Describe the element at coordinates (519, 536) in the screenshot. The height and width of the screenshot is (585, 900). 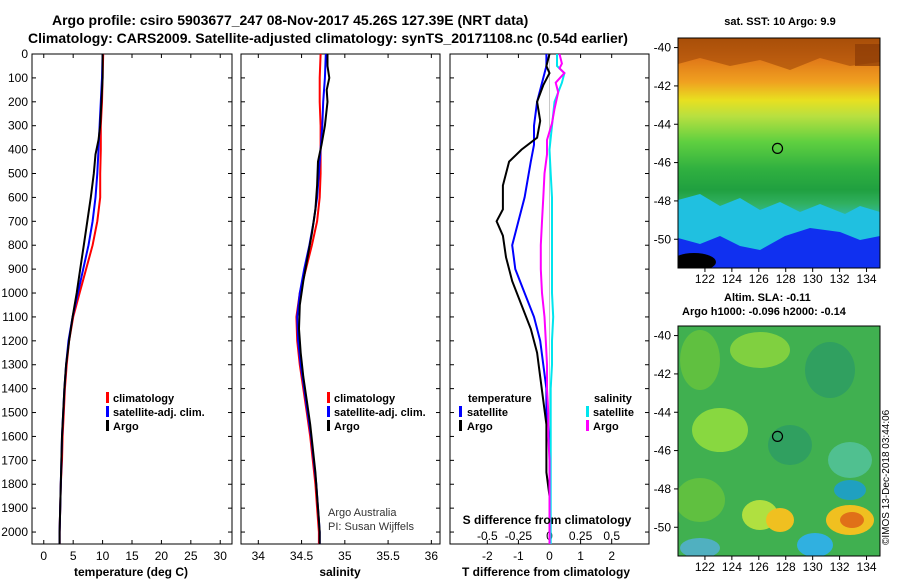
I see `s-tick-label: -0.25` at that location.